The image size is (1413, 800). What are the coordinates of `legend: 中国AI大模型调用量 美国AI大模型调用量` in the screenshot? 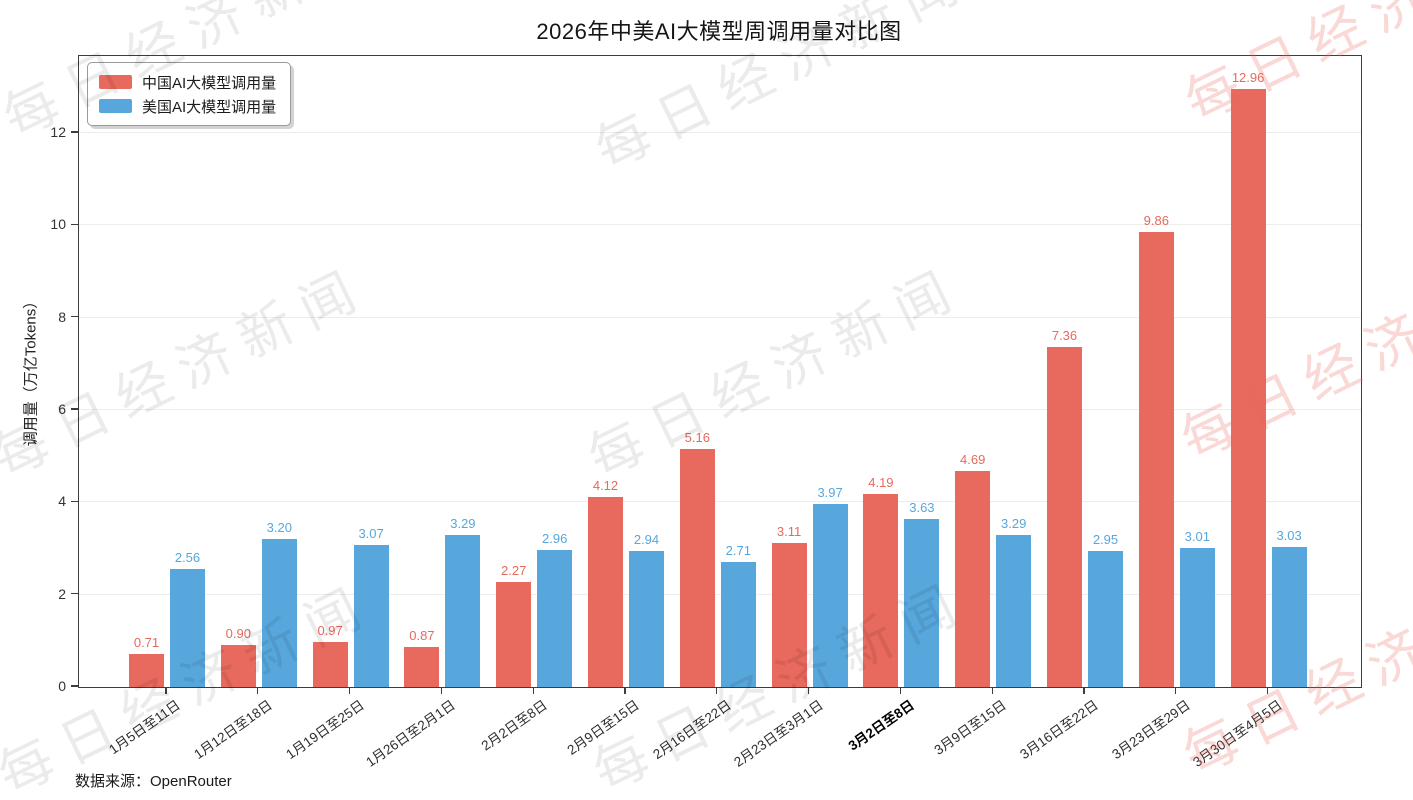 It's located at (189, 94).